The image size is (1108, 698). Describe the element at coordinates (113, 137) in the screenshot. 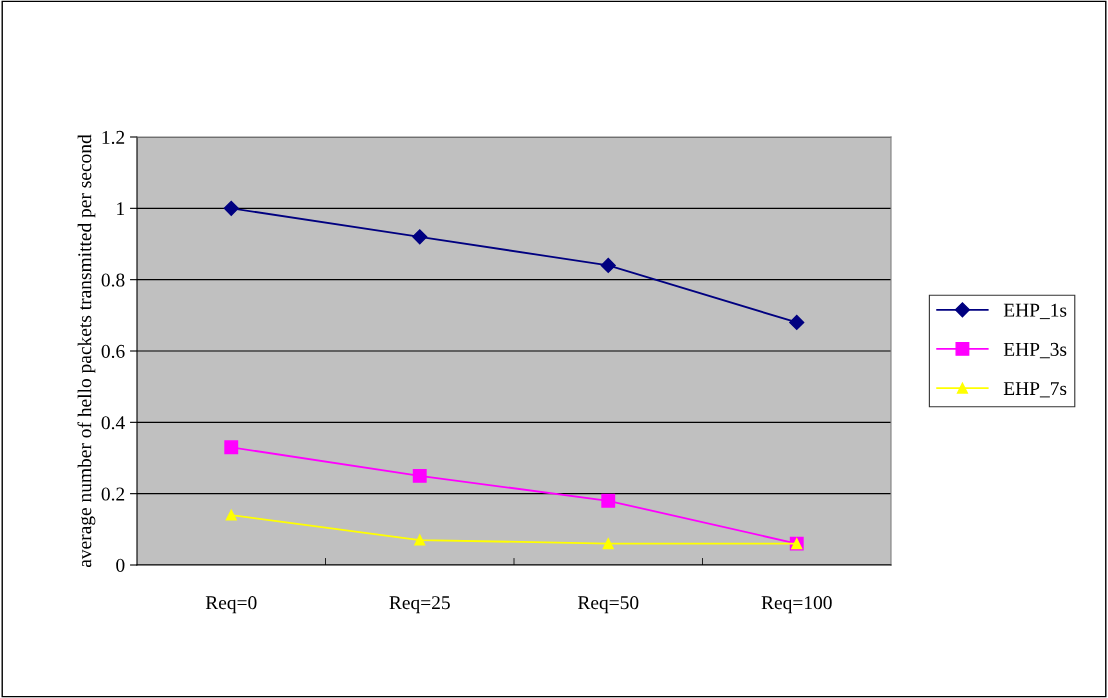

I see `y-tick-label: 1.2` at that location.